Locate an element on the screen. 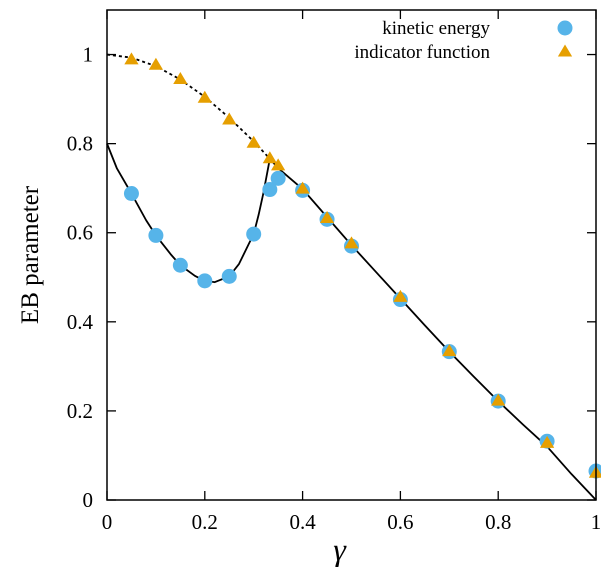  x-tick-label: 0.6 is located at coordinates (400, 522).